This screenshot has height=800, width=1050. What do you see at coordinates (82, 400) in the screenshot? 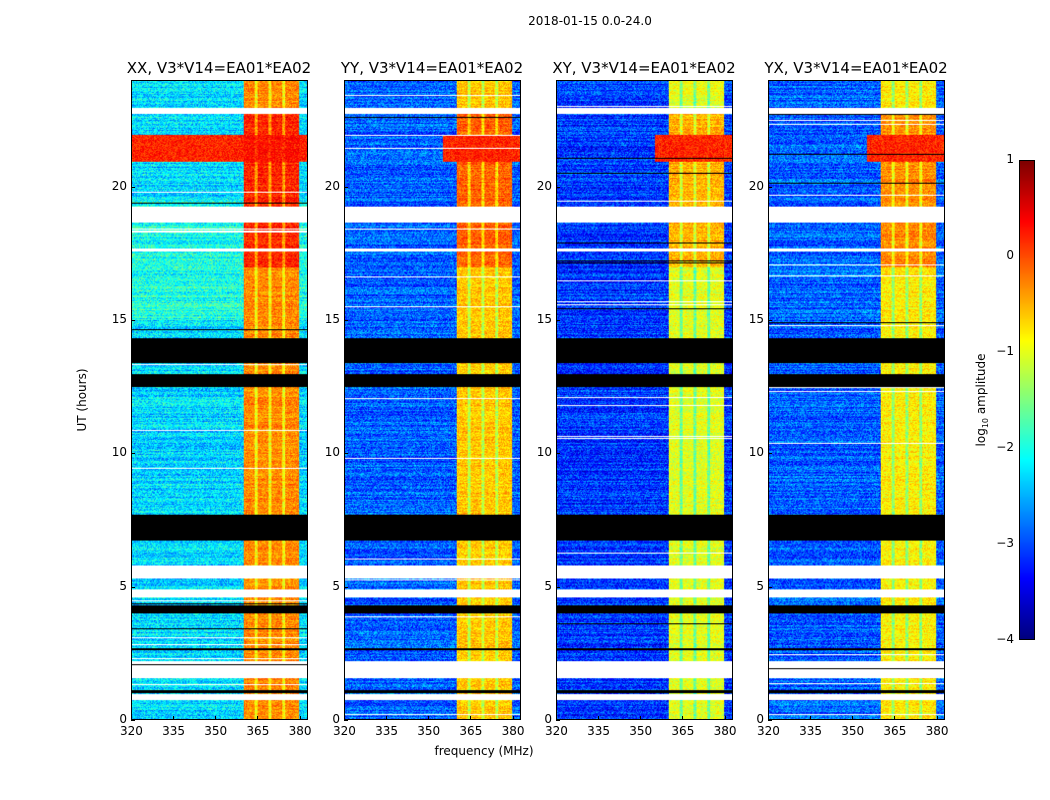
I see `y-axis-label: UT (hours)` at bounding box center [82, 400].